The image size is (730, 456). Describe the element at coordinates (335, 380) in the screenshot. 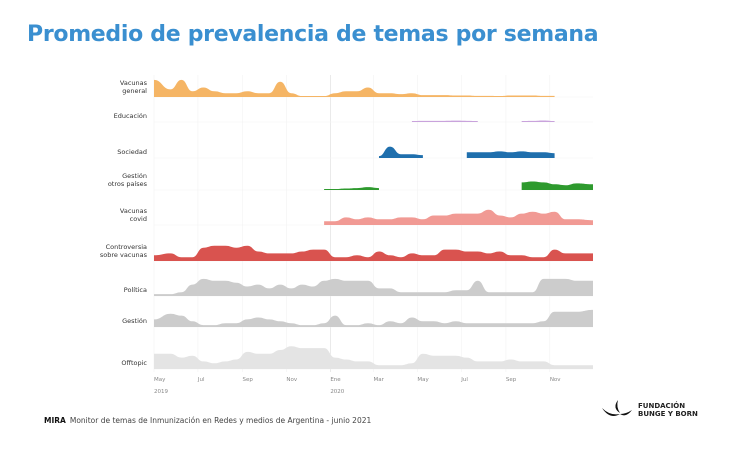

I see `x-tick-label: Ene` at that location.